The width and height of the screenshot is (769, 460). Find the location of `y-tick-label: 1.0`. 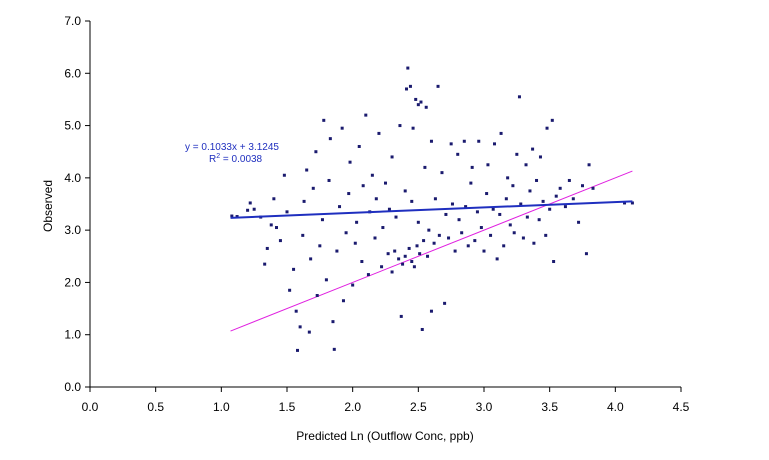

y-tick-label: 1.0 is located at coordinates (72, 335).